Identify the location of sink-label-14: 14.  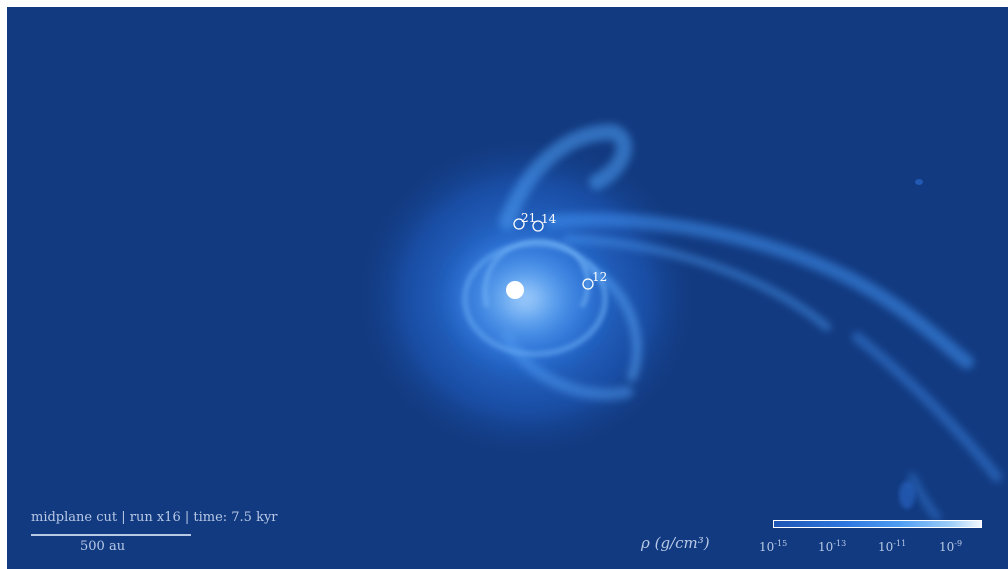
(549, 219).